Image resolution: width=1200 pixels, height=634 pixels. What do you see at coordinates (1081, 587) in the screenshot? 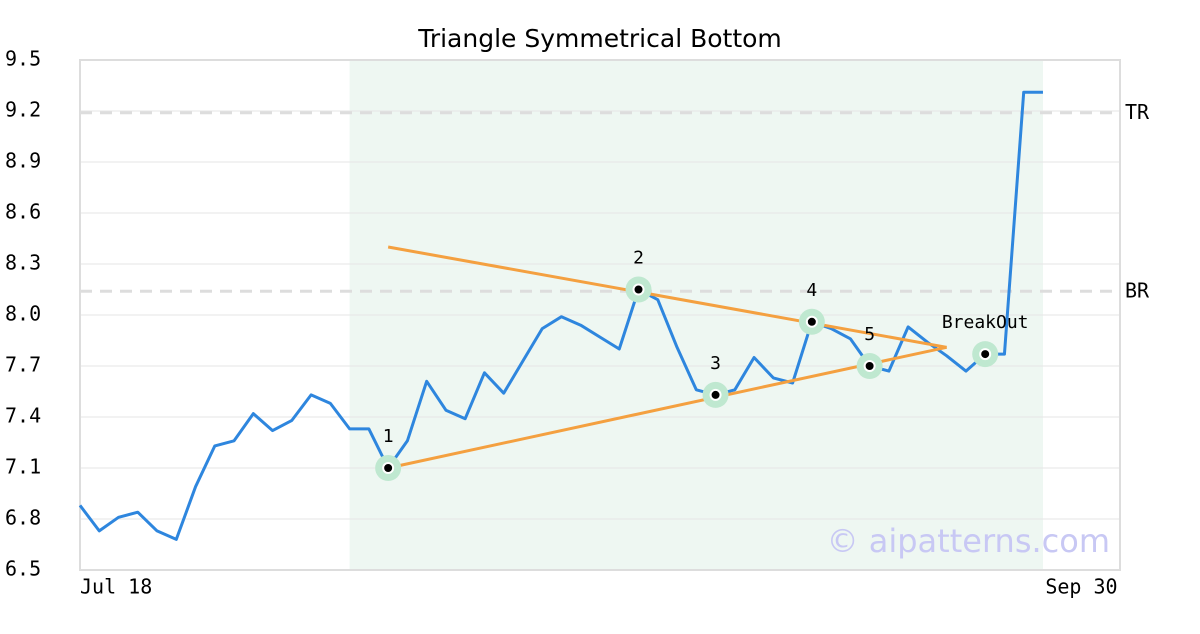
I see `x-tick-label: Sep 30` at bounding box center [1081, 587].